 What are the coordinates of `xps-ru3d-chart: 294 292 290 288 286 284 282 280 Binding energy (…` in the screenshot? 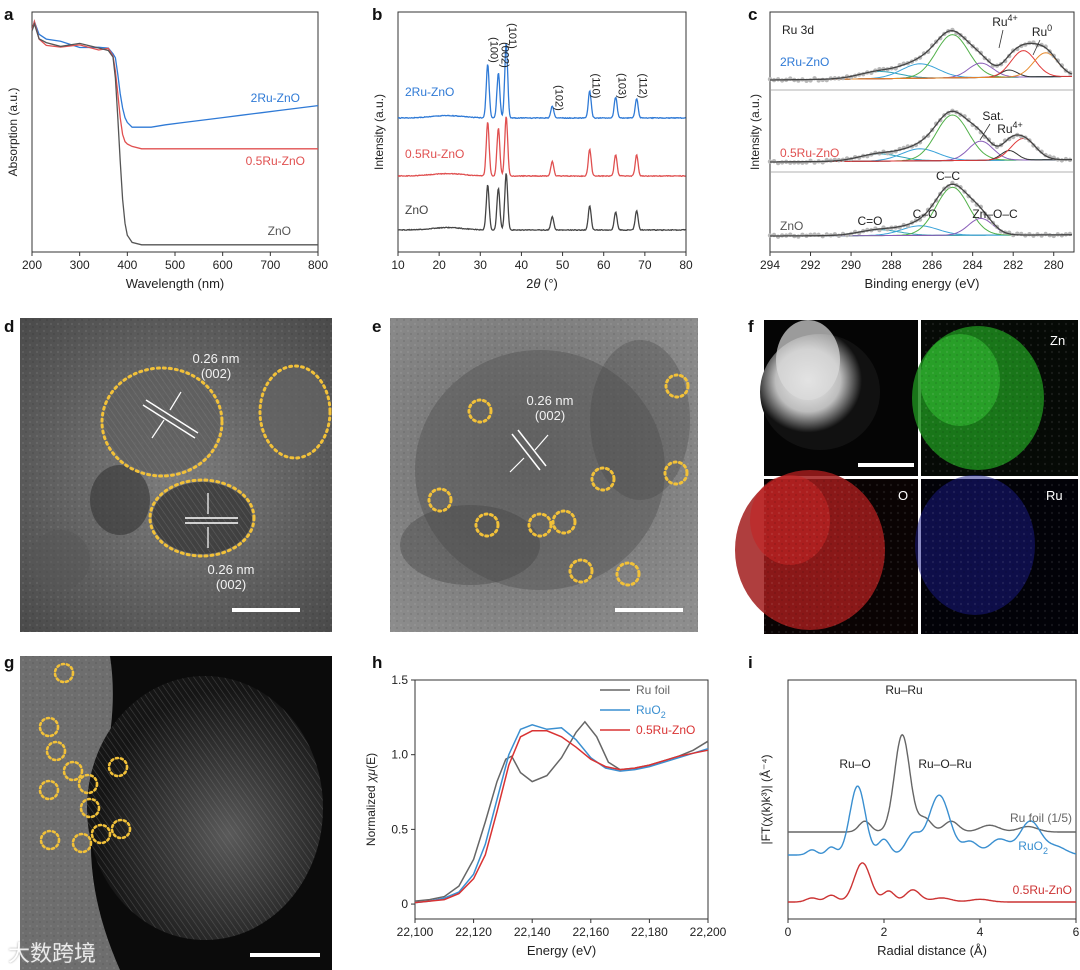 It's located at (911, 151).